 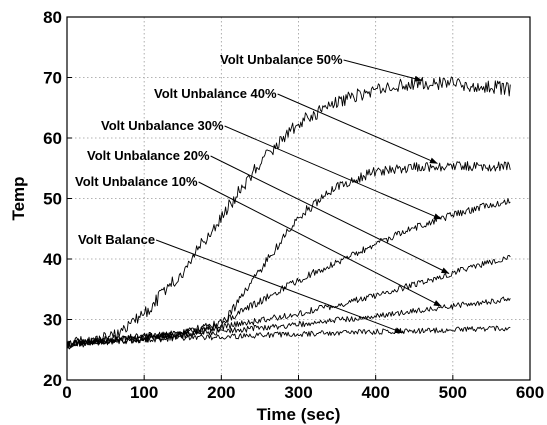 What do you see at coordinates (66, 392) in the screenshot?
I see `x-tick-label: 0` at bounding box center [66, 392].